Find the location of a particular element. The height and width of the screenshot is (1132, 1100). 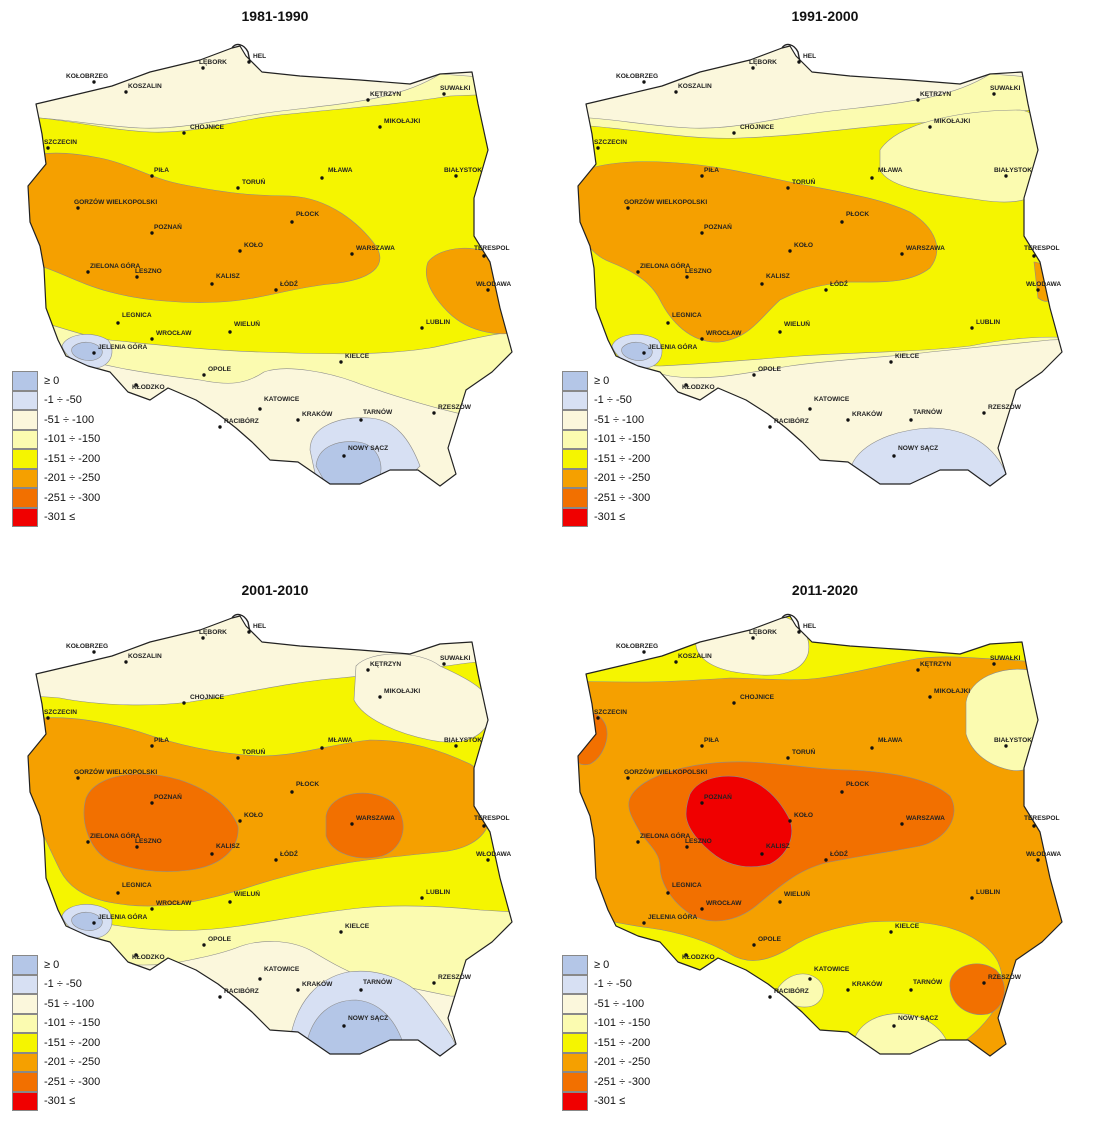

city-label: ŁÓDŹ is located at coordinates (289, 853).